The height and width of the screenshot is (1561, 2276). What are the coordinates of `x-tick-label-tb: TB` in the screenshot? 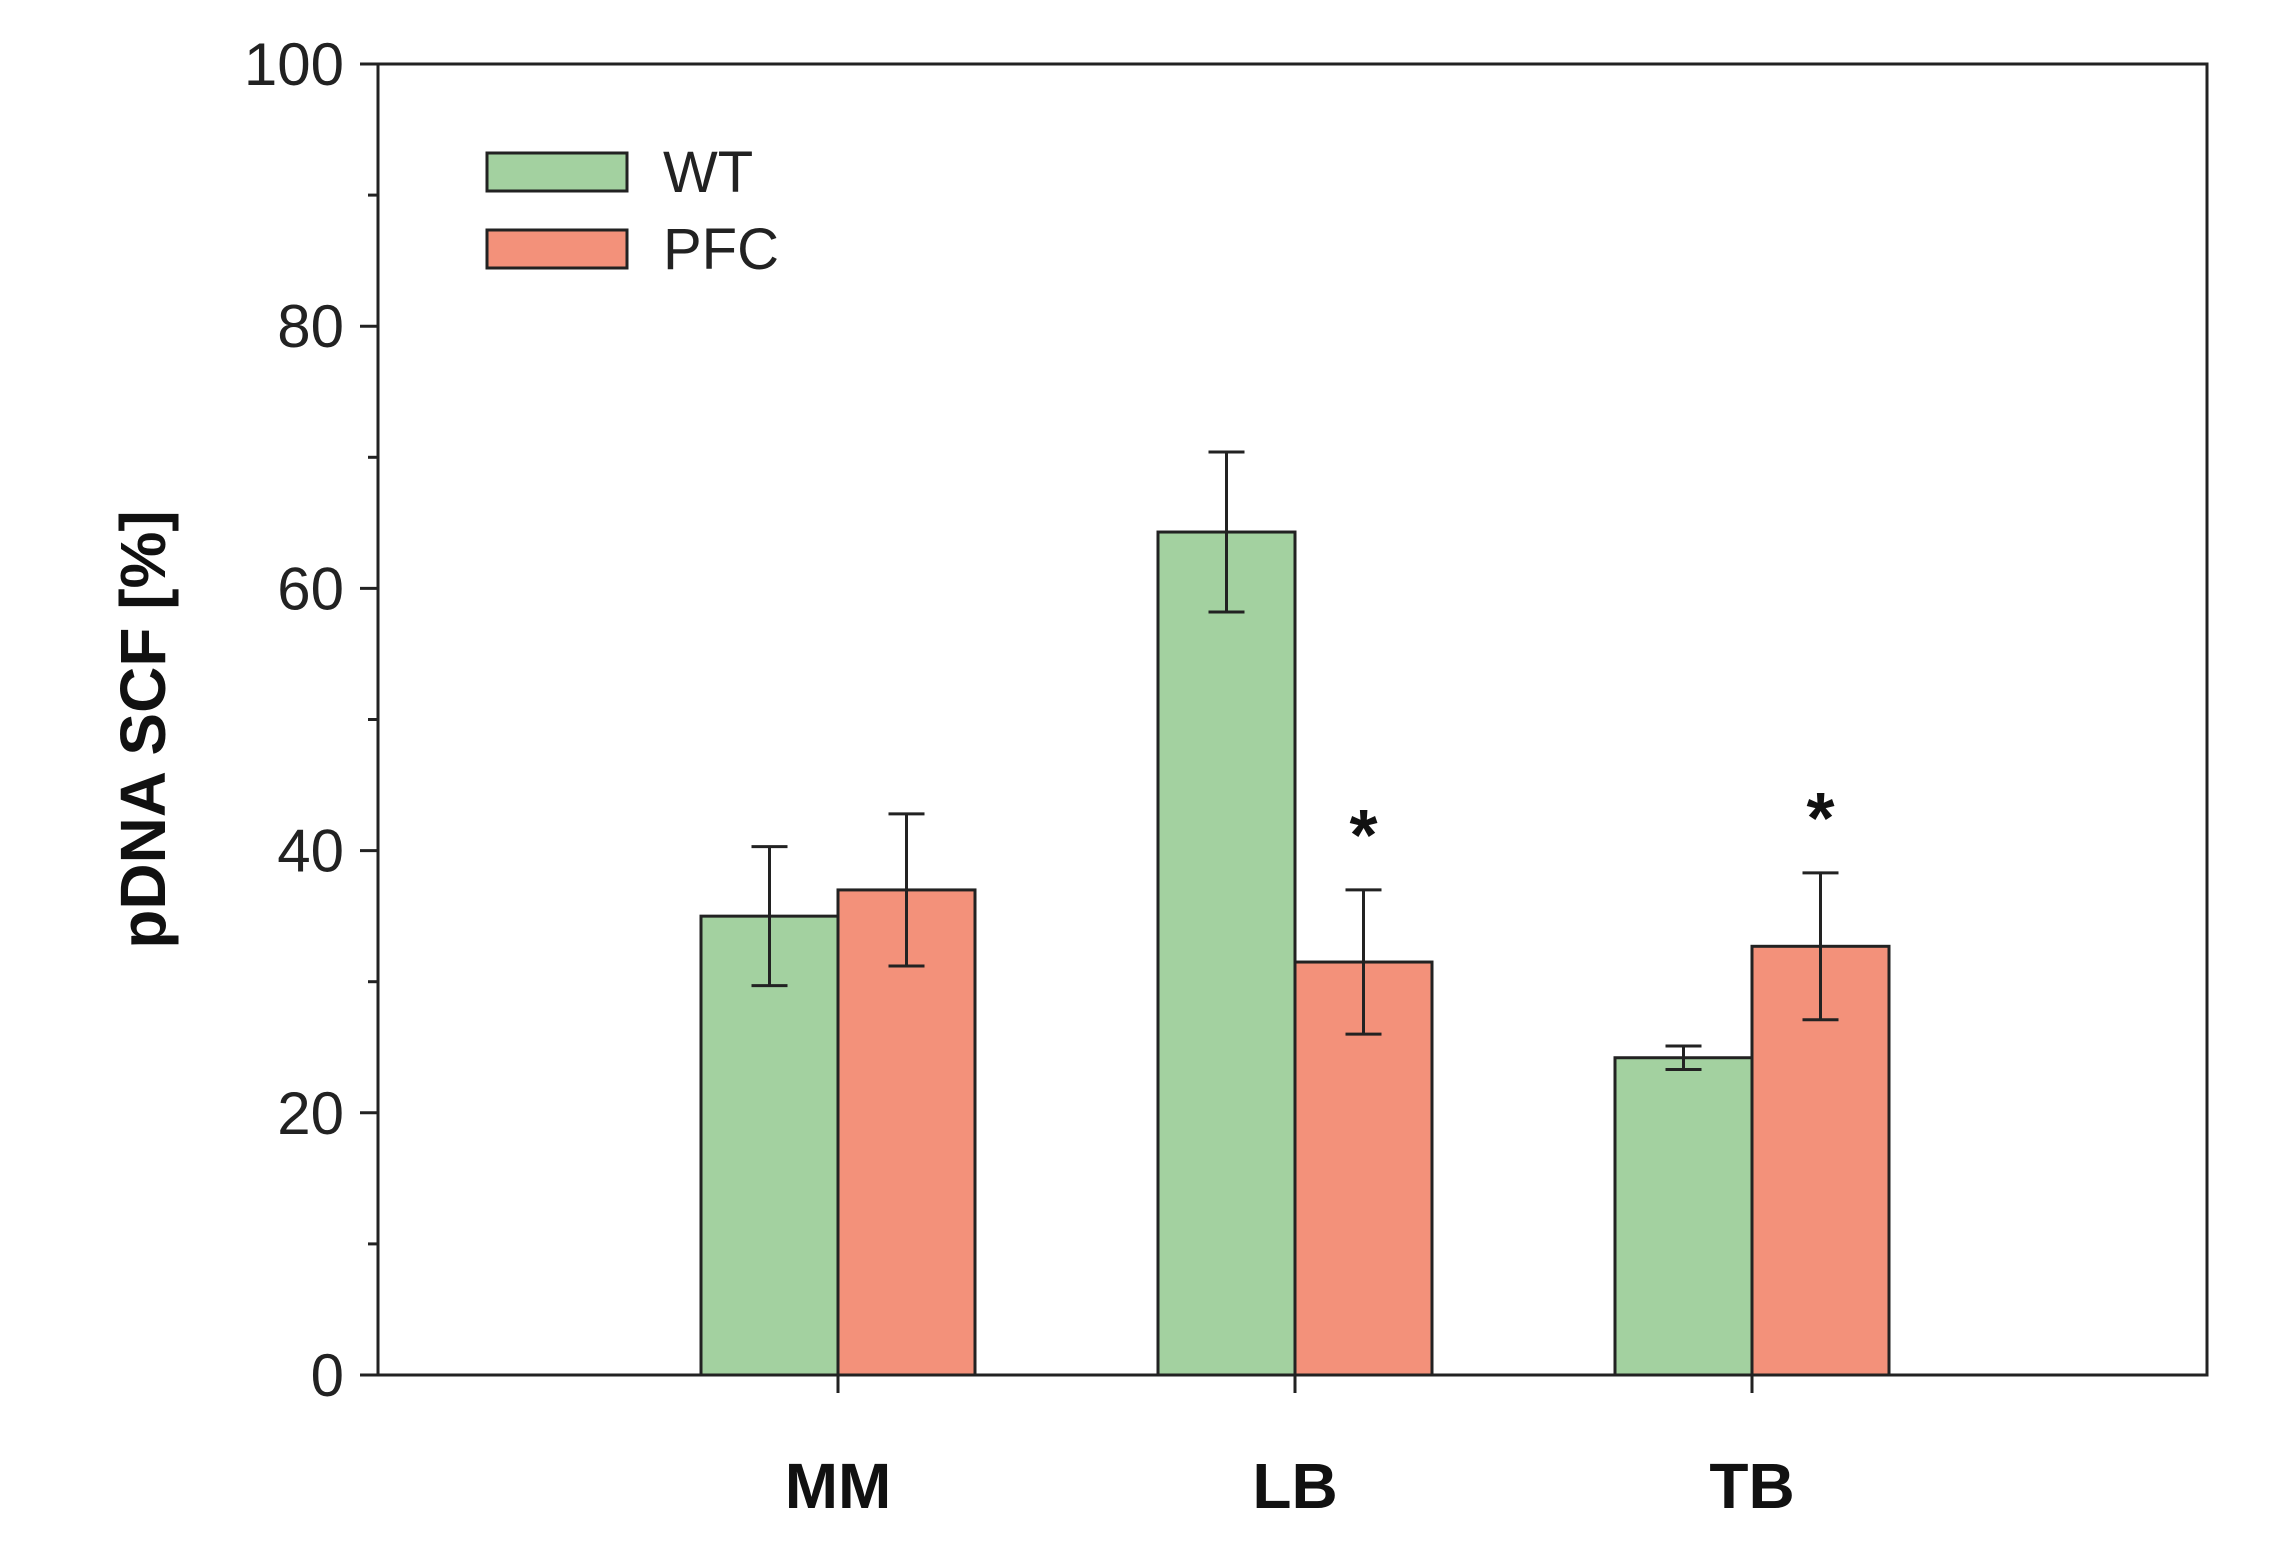 It's located at (1751, 1486).